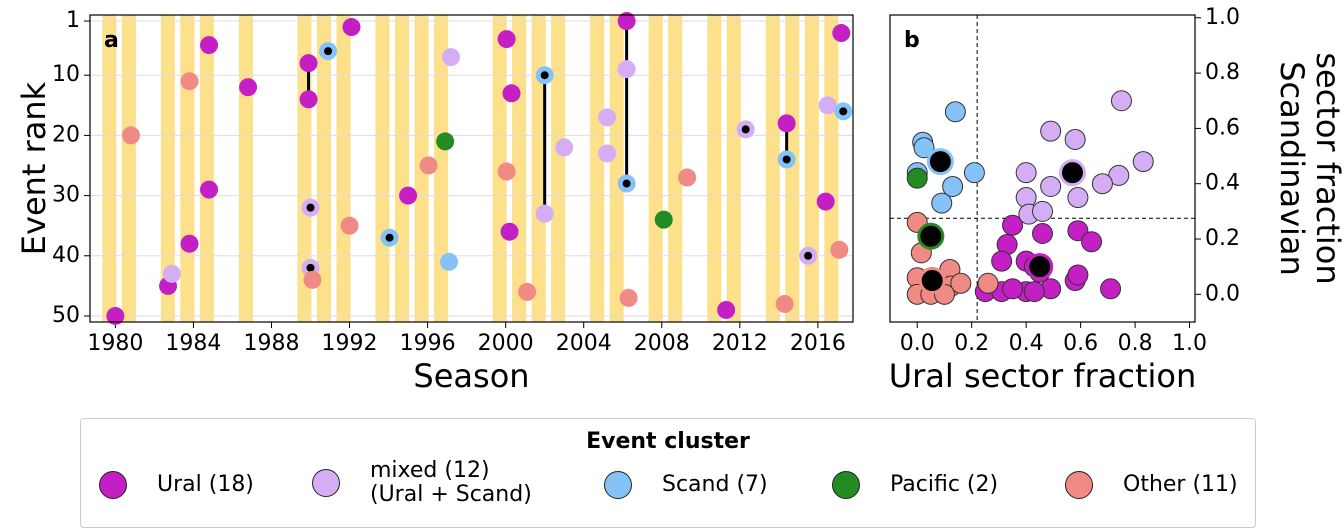  Describe the element at coordinates (1222, 293) in the screenshot. I see `y-tick-label: 0.0` at that location.